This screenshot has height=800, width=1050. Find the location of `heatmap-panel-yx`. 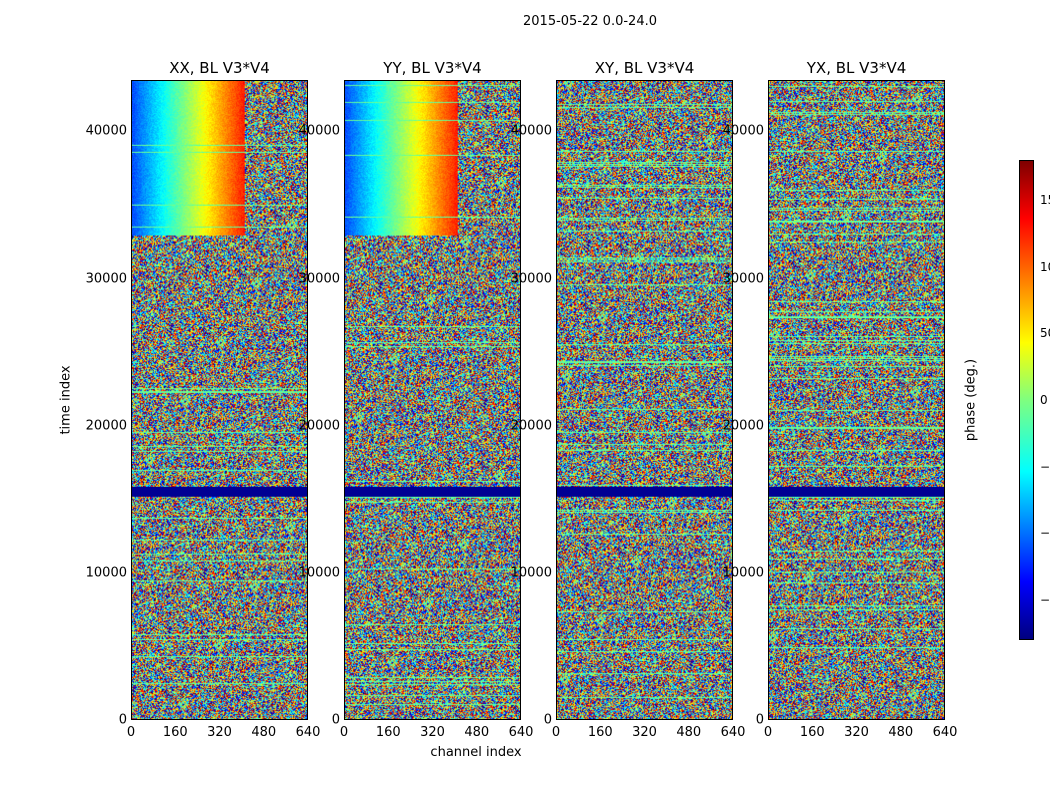

heatmap-panel-yx is located at coordinates (856, 400).